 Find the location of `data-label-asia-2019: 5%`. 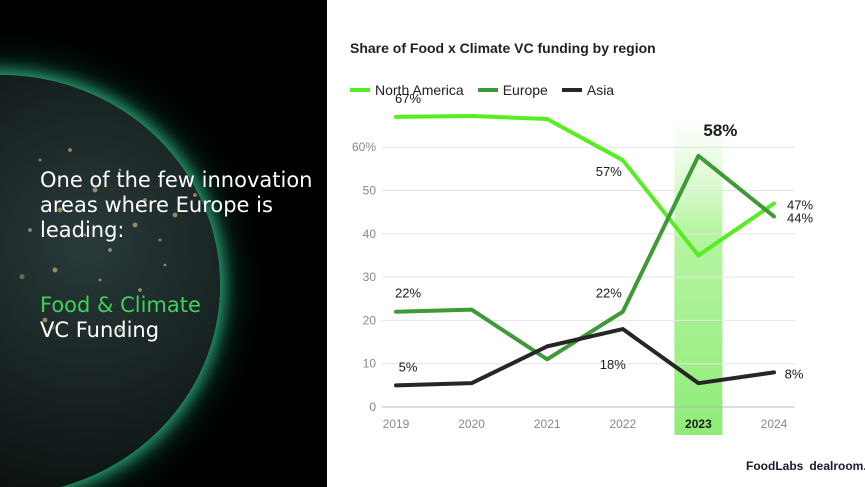

data-label-asia-2019: 5% is located at coordinates (408, 366).